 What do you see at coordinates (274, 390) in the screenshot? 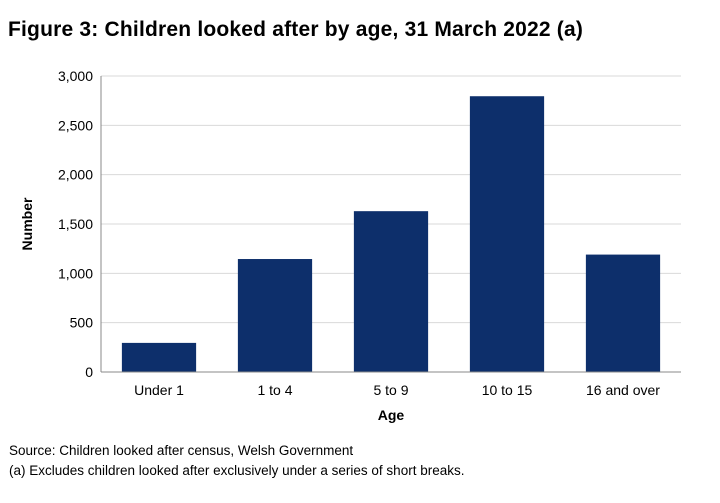
I see `x-tick-label: 1 to 4` at bounding box center [274, 390].